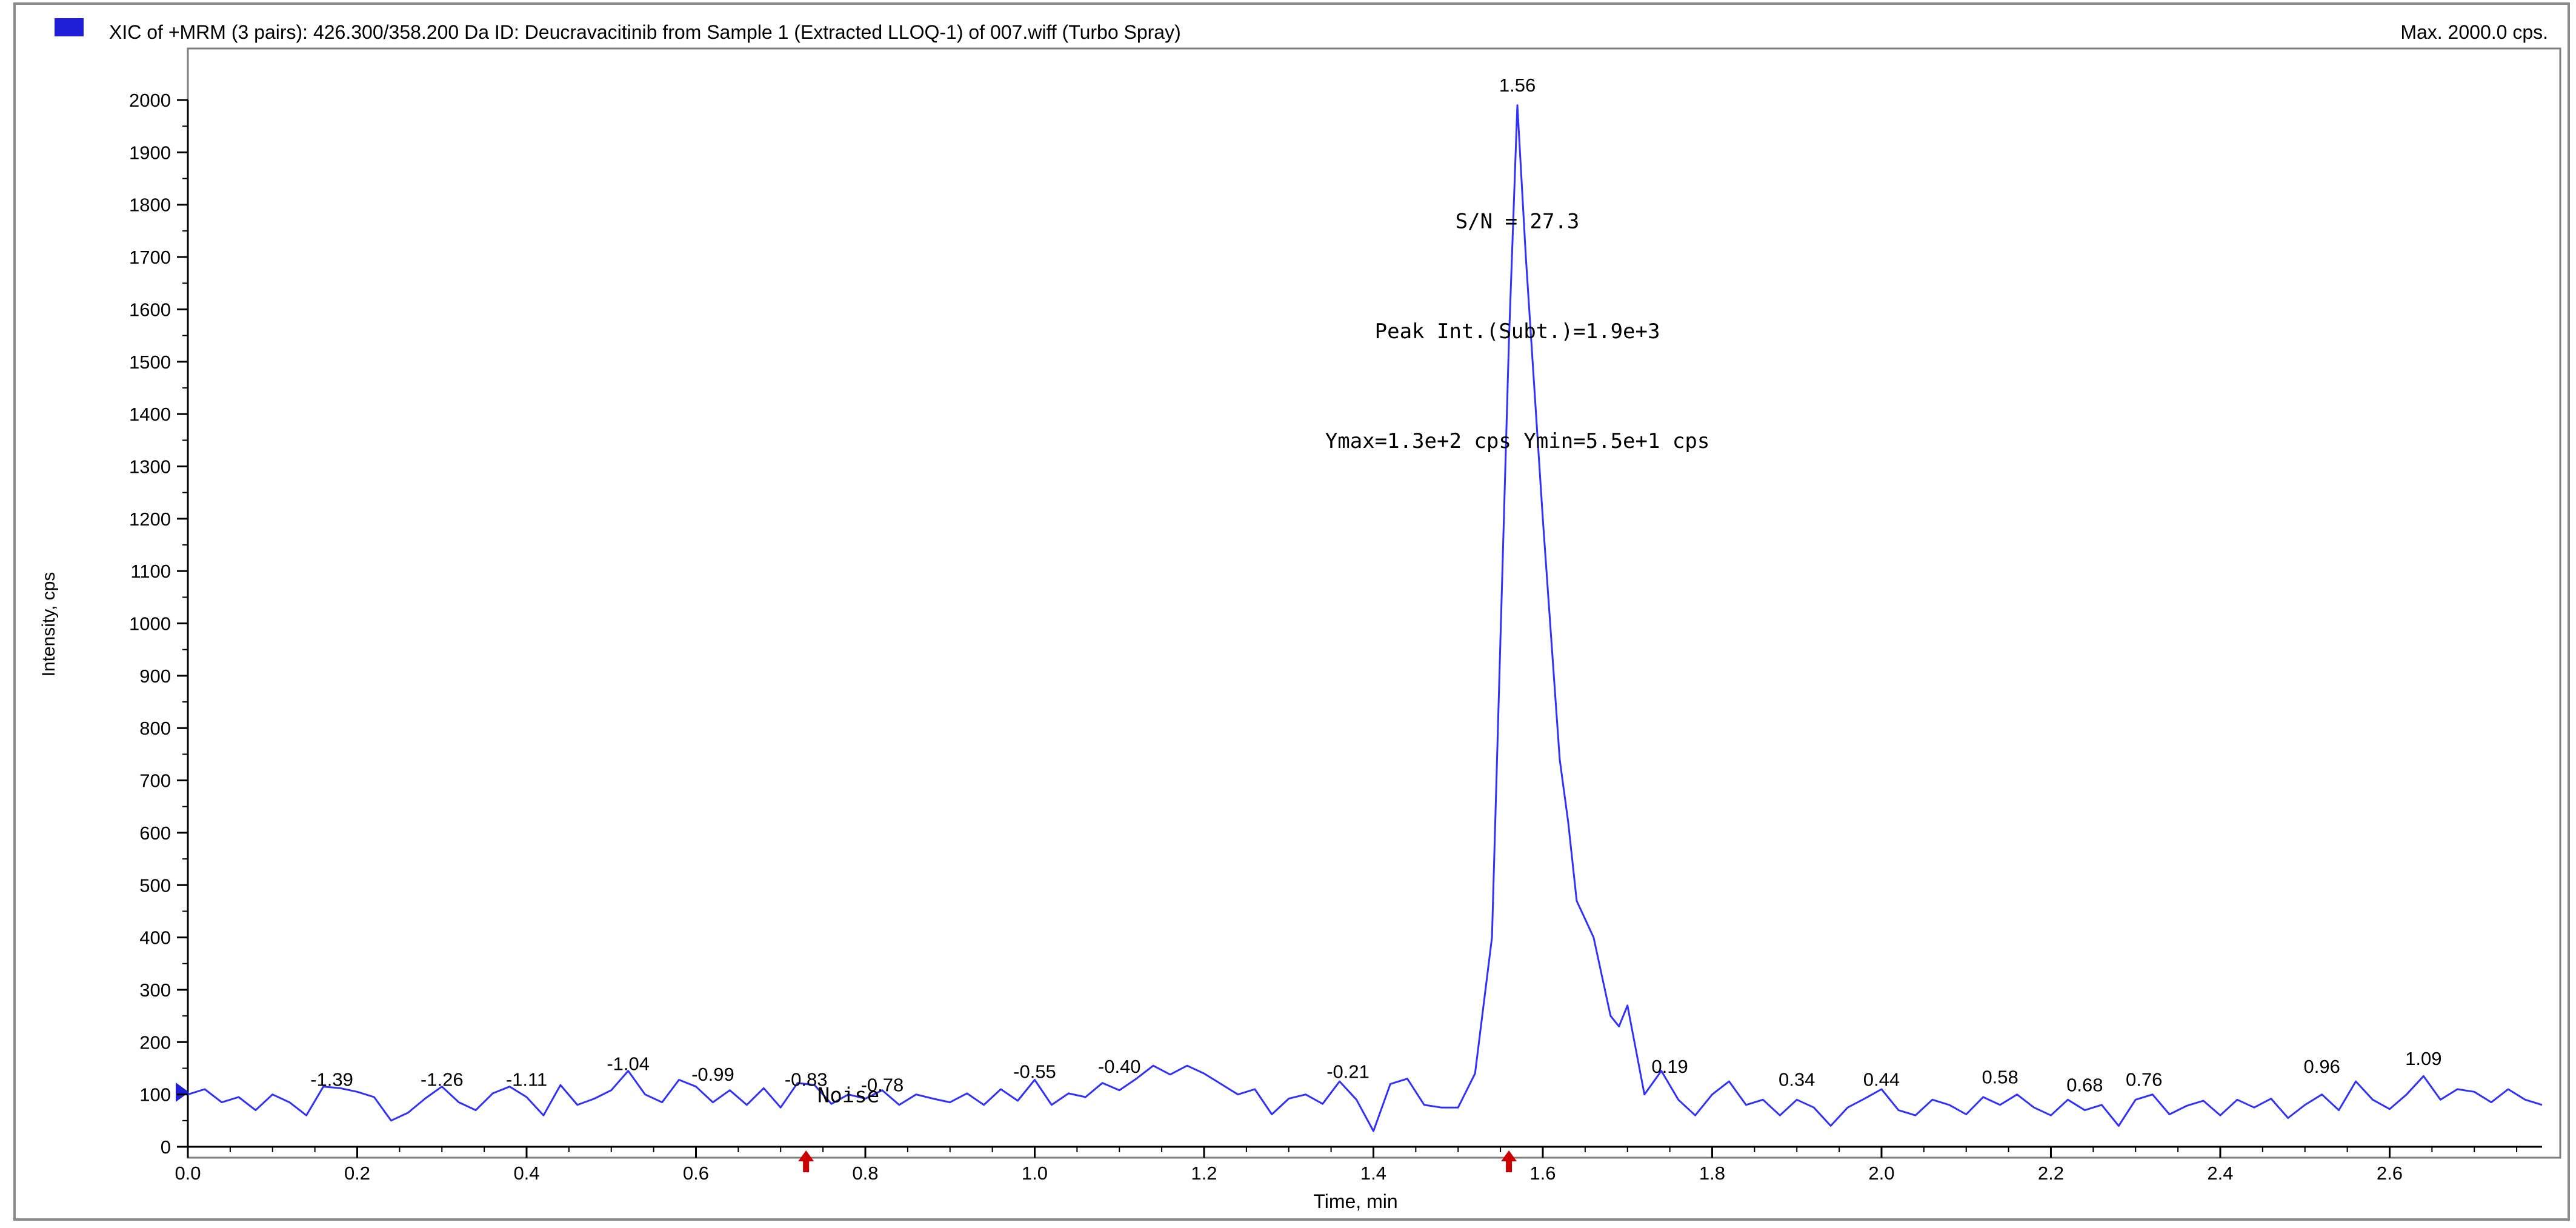 This screenshot has height=1228, width=2576. What do you see at coordinates (150, 571) in the screenshot?
I see `y-tick-label: 1100` at bounding box center [150, 571].